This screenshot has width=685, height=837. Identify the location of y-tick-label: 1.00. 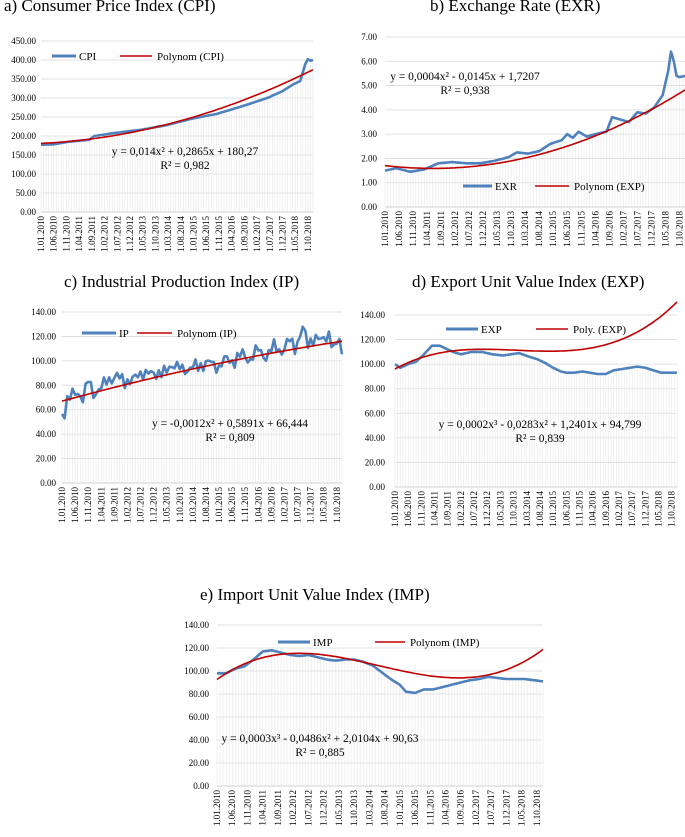
(369, 183).